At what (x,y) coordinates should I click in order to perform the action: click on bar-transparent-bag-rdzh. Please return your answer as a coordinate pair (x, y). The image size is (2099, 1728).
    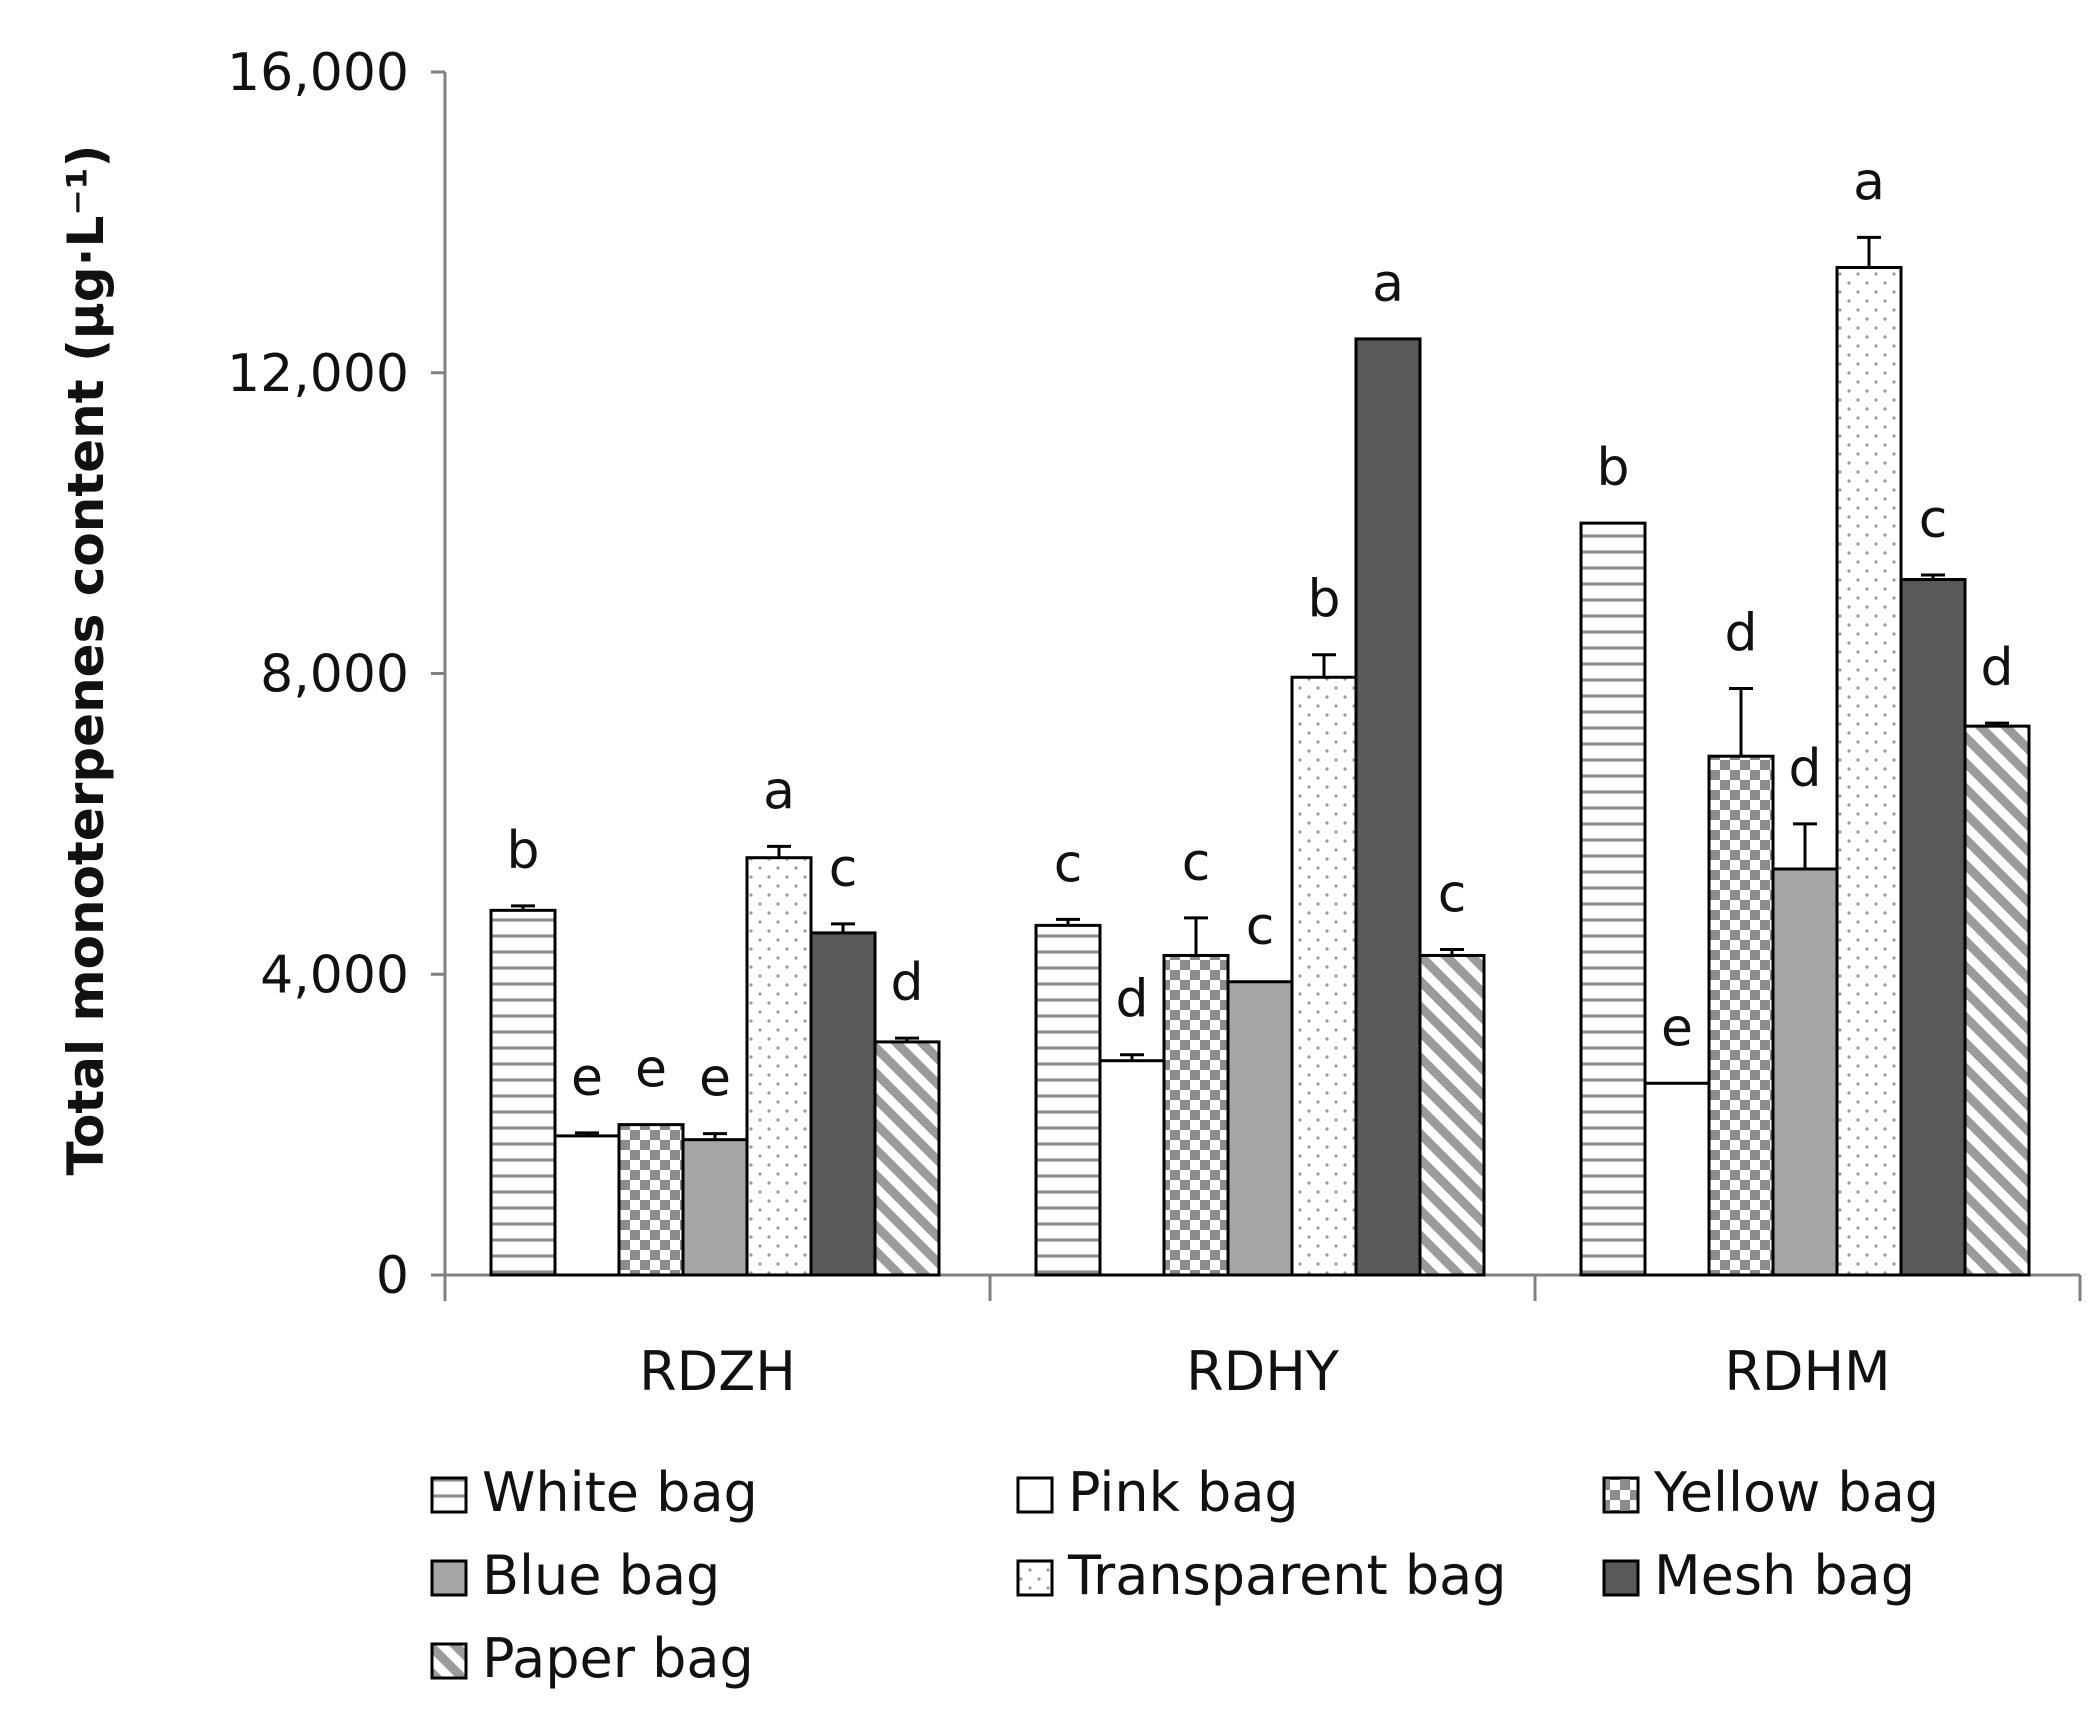
    Looking at the image, I should click on (779, 1066).